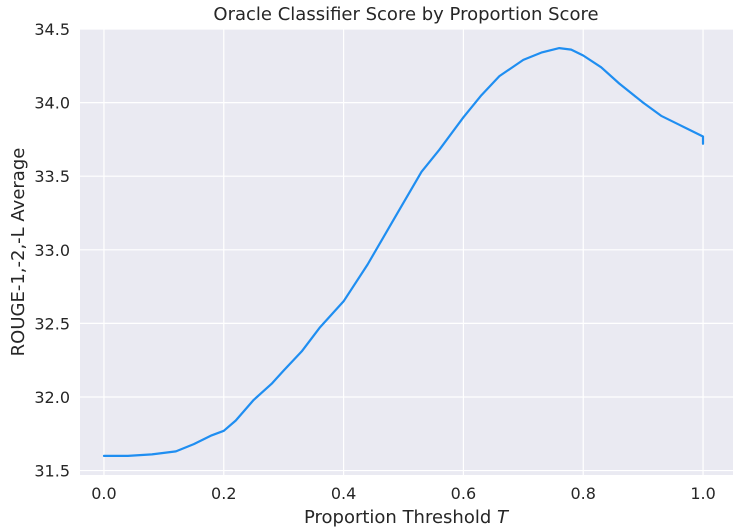 Image resolution: width=742 pixels, height=531 pixels. Describe the element at coordinates (52, 471) in the screenshot. I see `y-tick-label: 31.5` at that location.